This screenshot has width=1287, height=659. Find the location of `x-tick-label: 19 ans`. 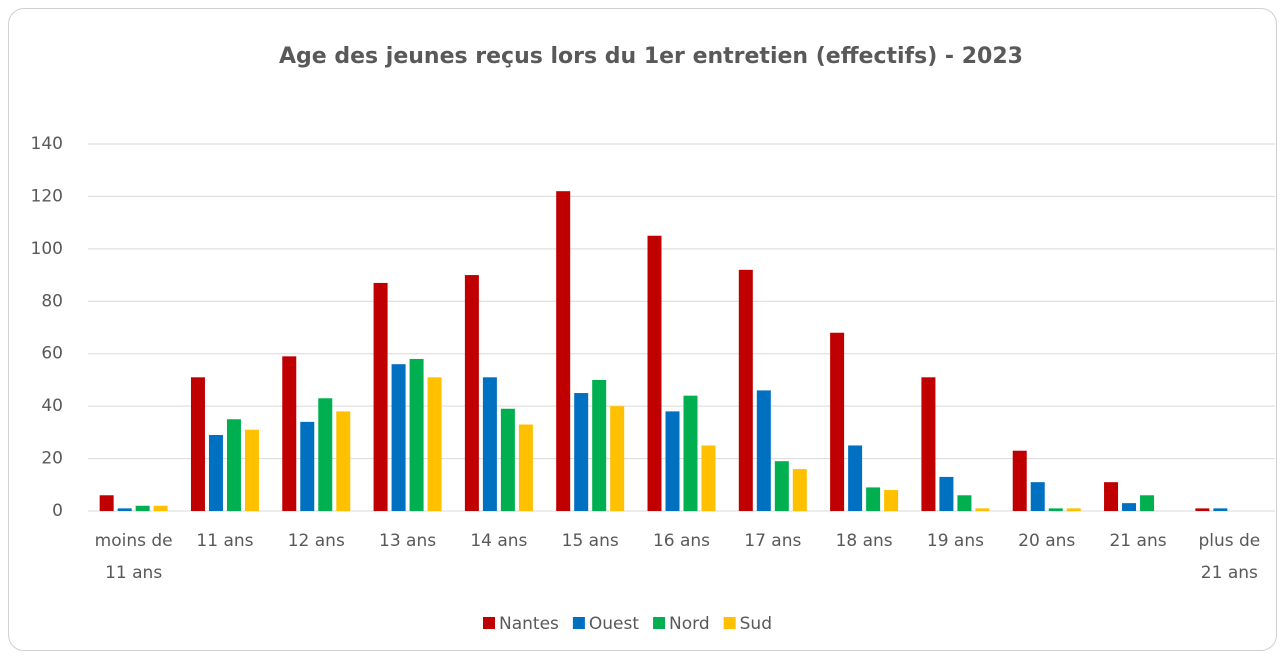

x-tick-label: 19 ans is located at coordinates (955, 541).